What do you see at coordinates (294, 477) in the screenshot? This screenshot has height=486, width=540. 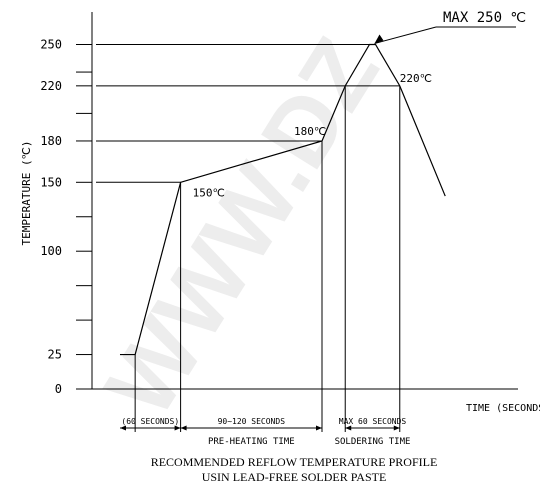 I see `caption-line-2: USIN LEAD-FREE SOLDER PASTE` at bounding box center [294, 477].